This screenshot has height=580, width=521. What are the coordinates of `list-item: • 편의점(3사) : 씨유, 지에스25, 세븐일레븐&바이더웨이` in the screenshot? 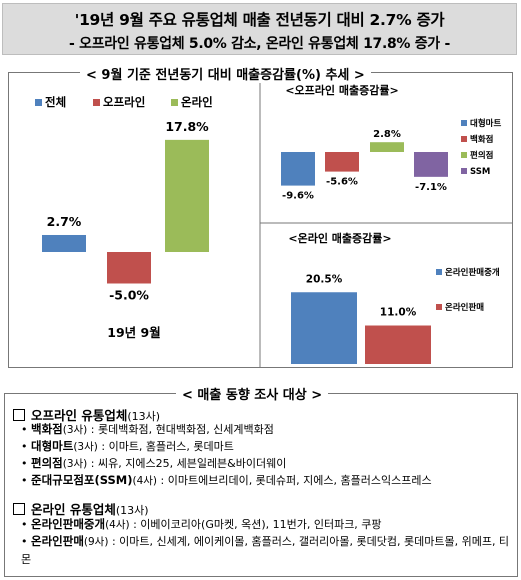 It's located at (154, 463).